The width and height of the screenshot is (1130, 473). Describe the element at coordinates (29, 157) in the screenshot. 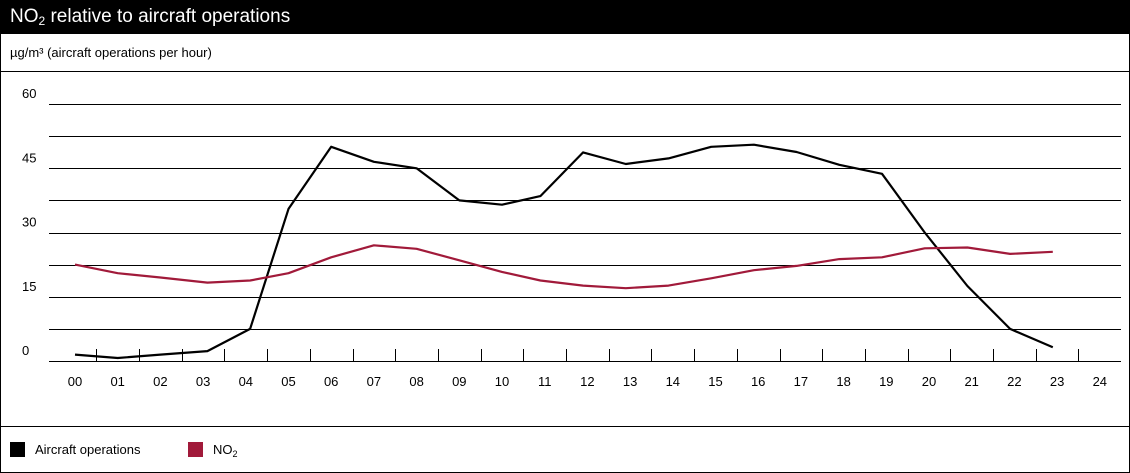

I see `y-tick-label: 45` at that location.